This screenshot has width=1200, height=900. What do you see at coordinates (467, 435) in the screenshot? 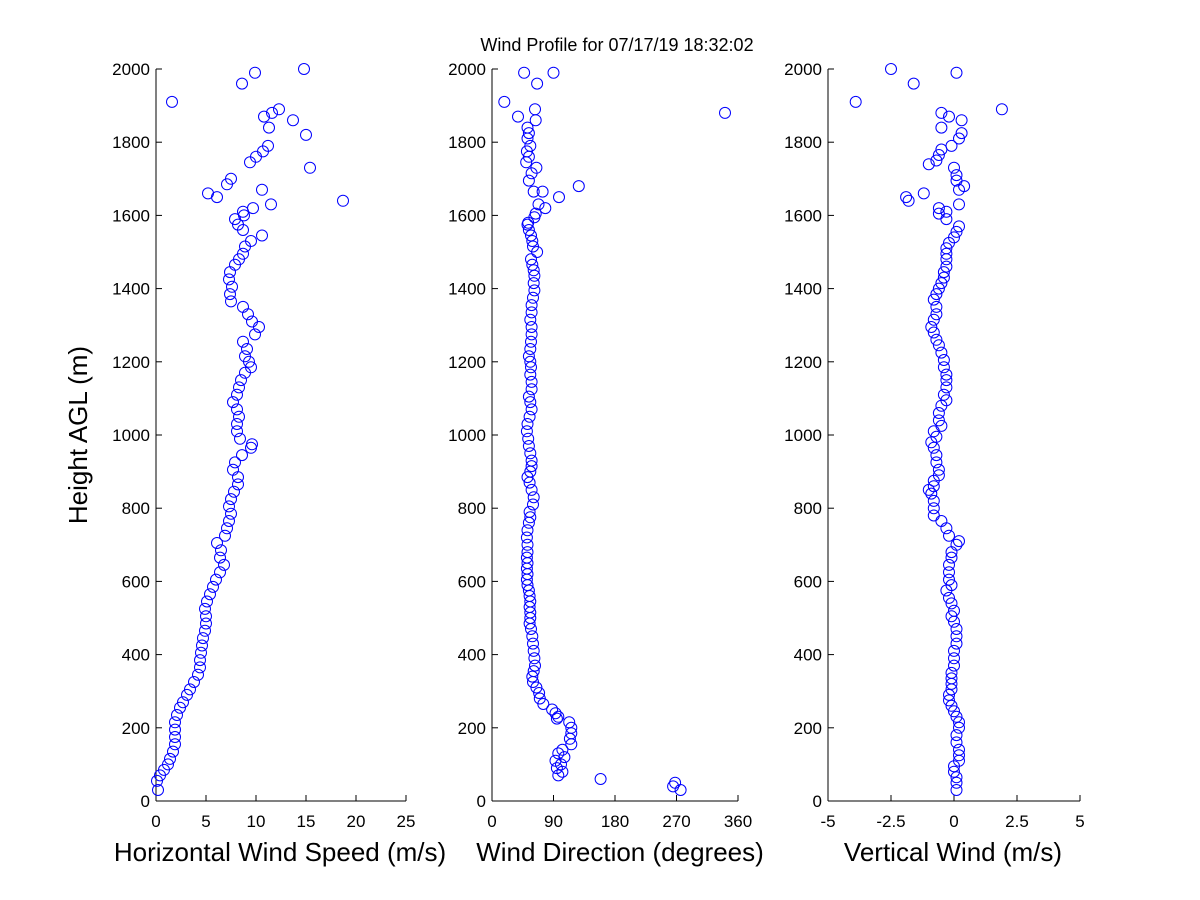
I see `y-tick-label: 1000` at bounding box center [467, 435].